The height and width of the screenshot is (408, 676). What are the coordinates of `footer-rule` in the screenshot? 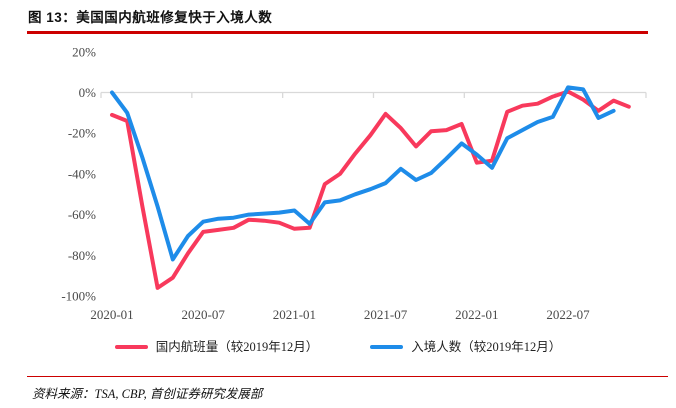 It's located at (347, 376).